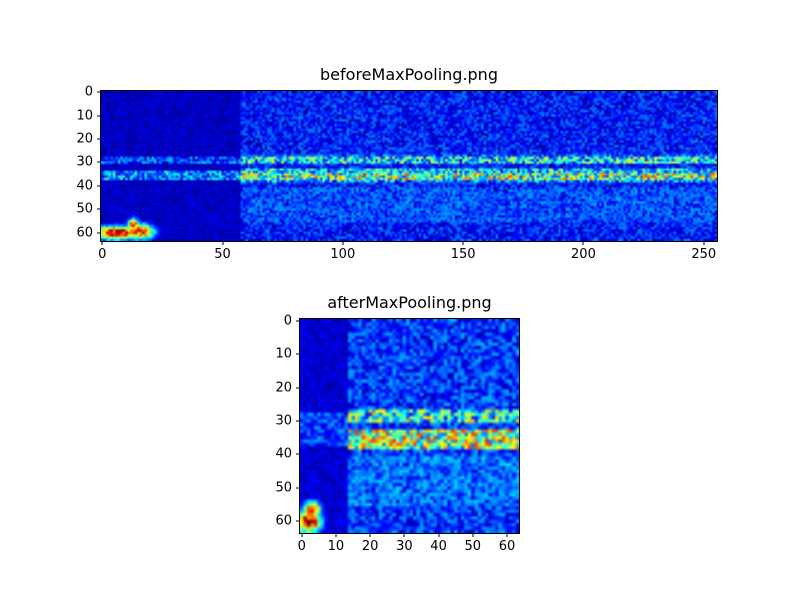 This screenshot has height=600, width=800. Describe the element at coordinates (404, 546) in the screenshot. I see `x-tick-label: 30` at that location.